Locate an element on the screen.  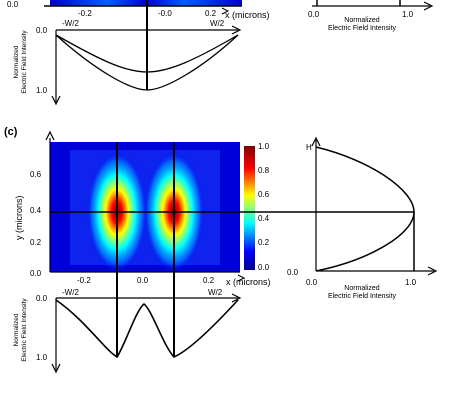
right-label-1: Normalized is located at coordinates (362, 288).